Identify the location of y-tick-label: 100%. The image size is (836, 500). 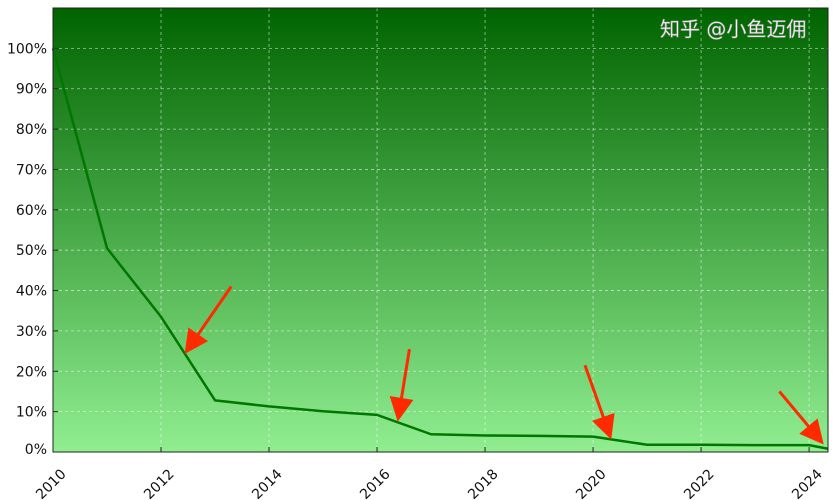
(27, 49).